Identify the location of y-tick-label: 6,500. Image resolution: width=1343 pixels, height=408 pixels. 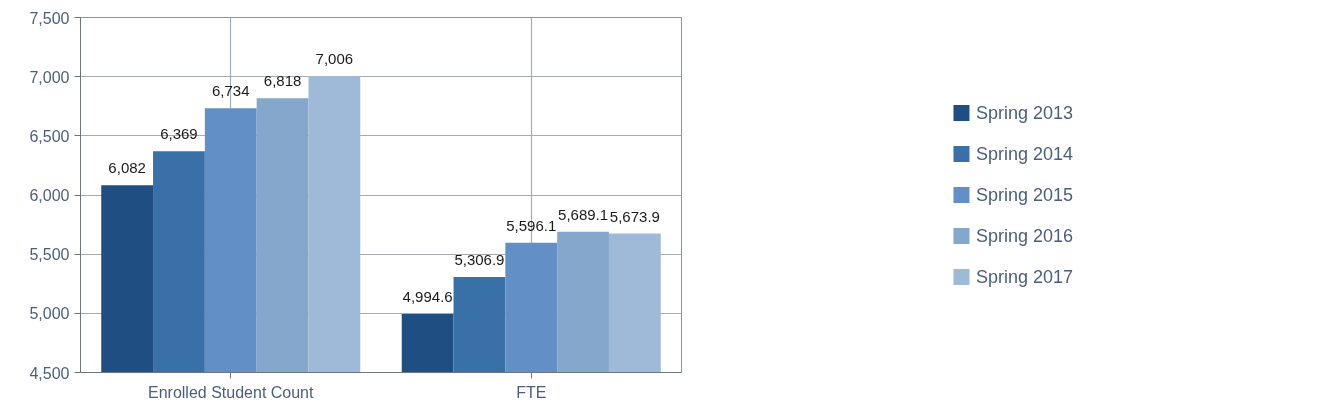
(49, 136).